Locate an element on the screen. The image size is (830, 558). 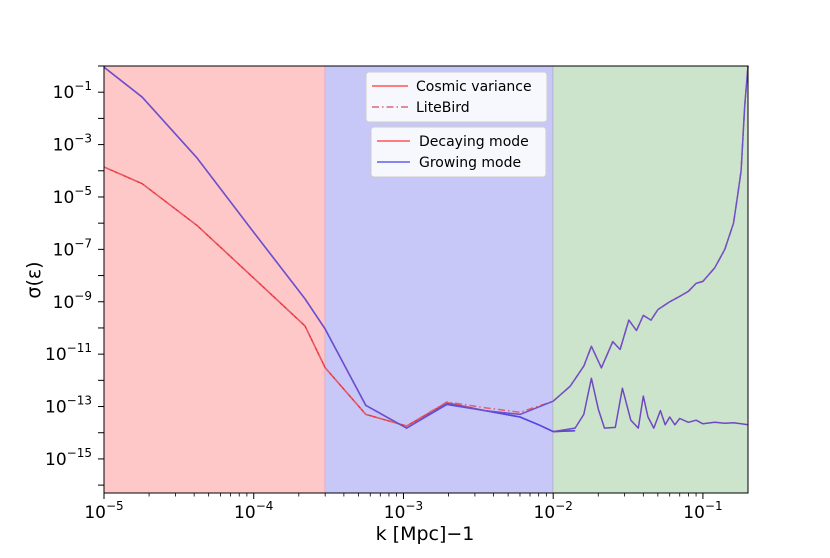
legend-litebird-label: LiteBird is located at coordinates (443, 108).